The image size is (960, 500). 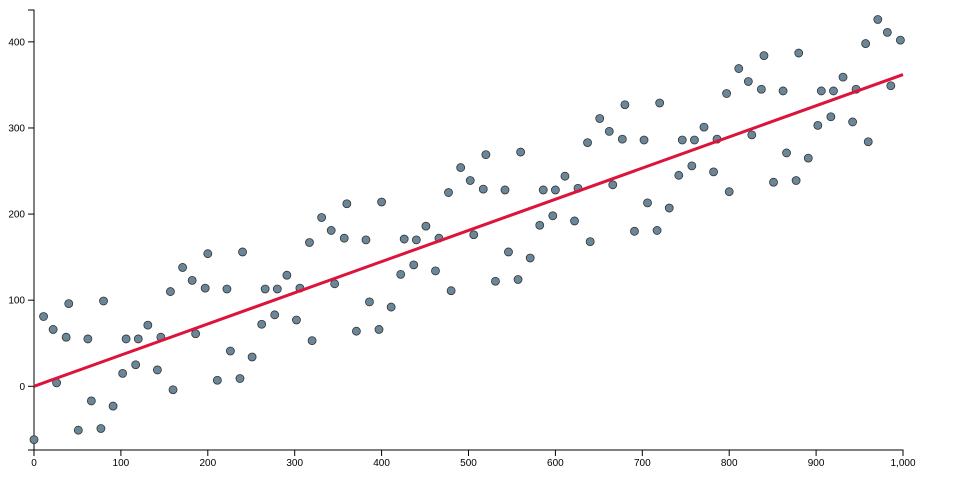 I want to click on x-tick-label: 700, so click(x=642, y=463).